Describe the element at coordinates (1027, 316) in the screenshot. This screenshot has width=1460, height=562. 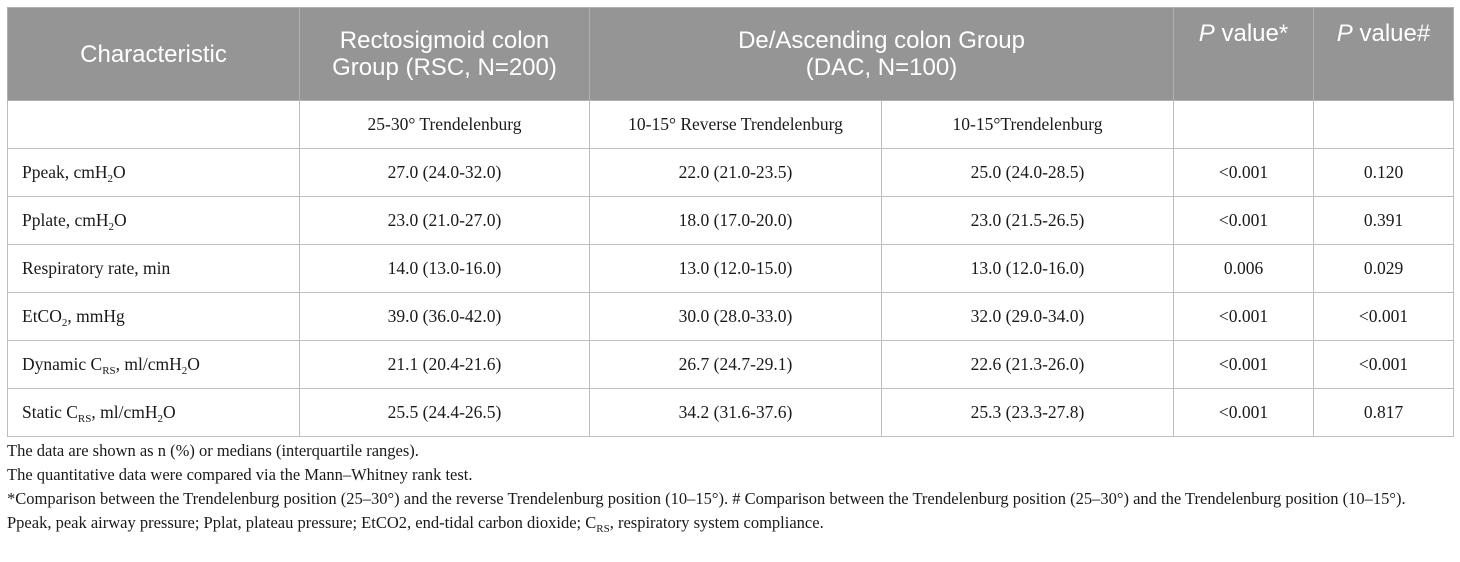
I see `cell-dac-trend: 32.0 (29.0-34.0)` at that location.